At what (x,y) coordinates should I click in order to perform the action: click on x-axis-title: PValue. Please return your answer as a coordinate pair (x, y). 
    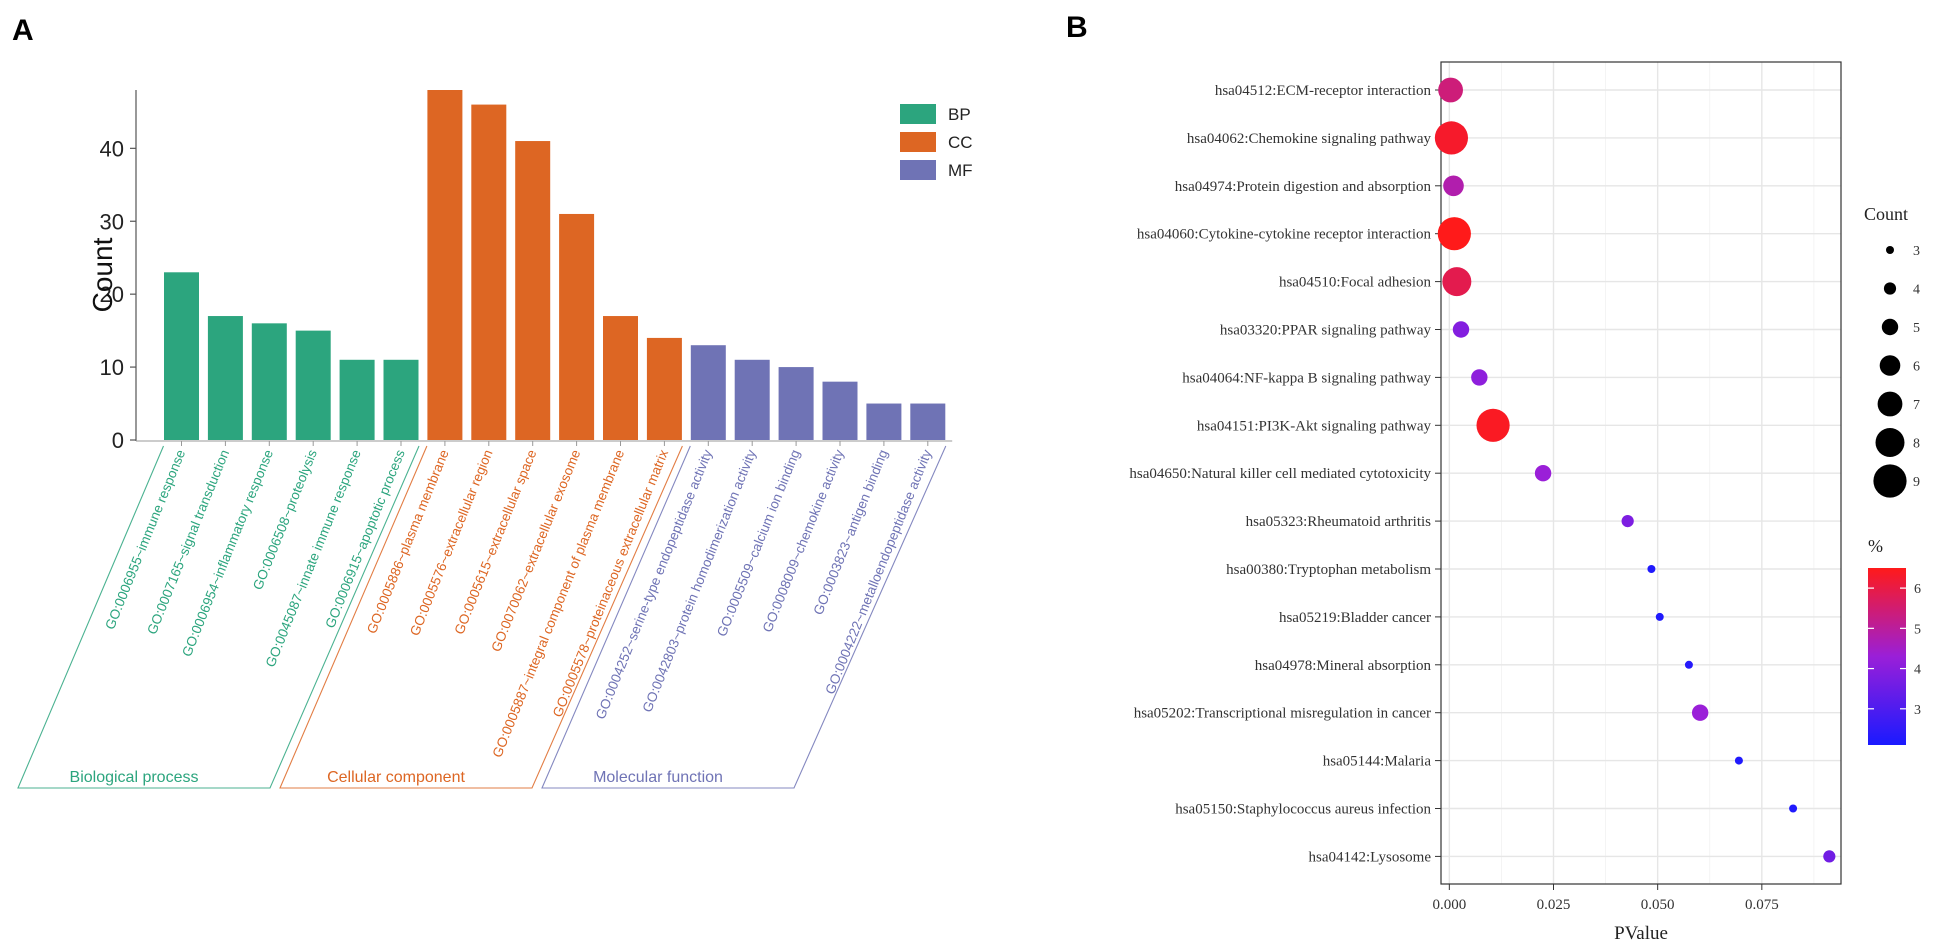
    Looking at the image, I should click on (1641, 933).